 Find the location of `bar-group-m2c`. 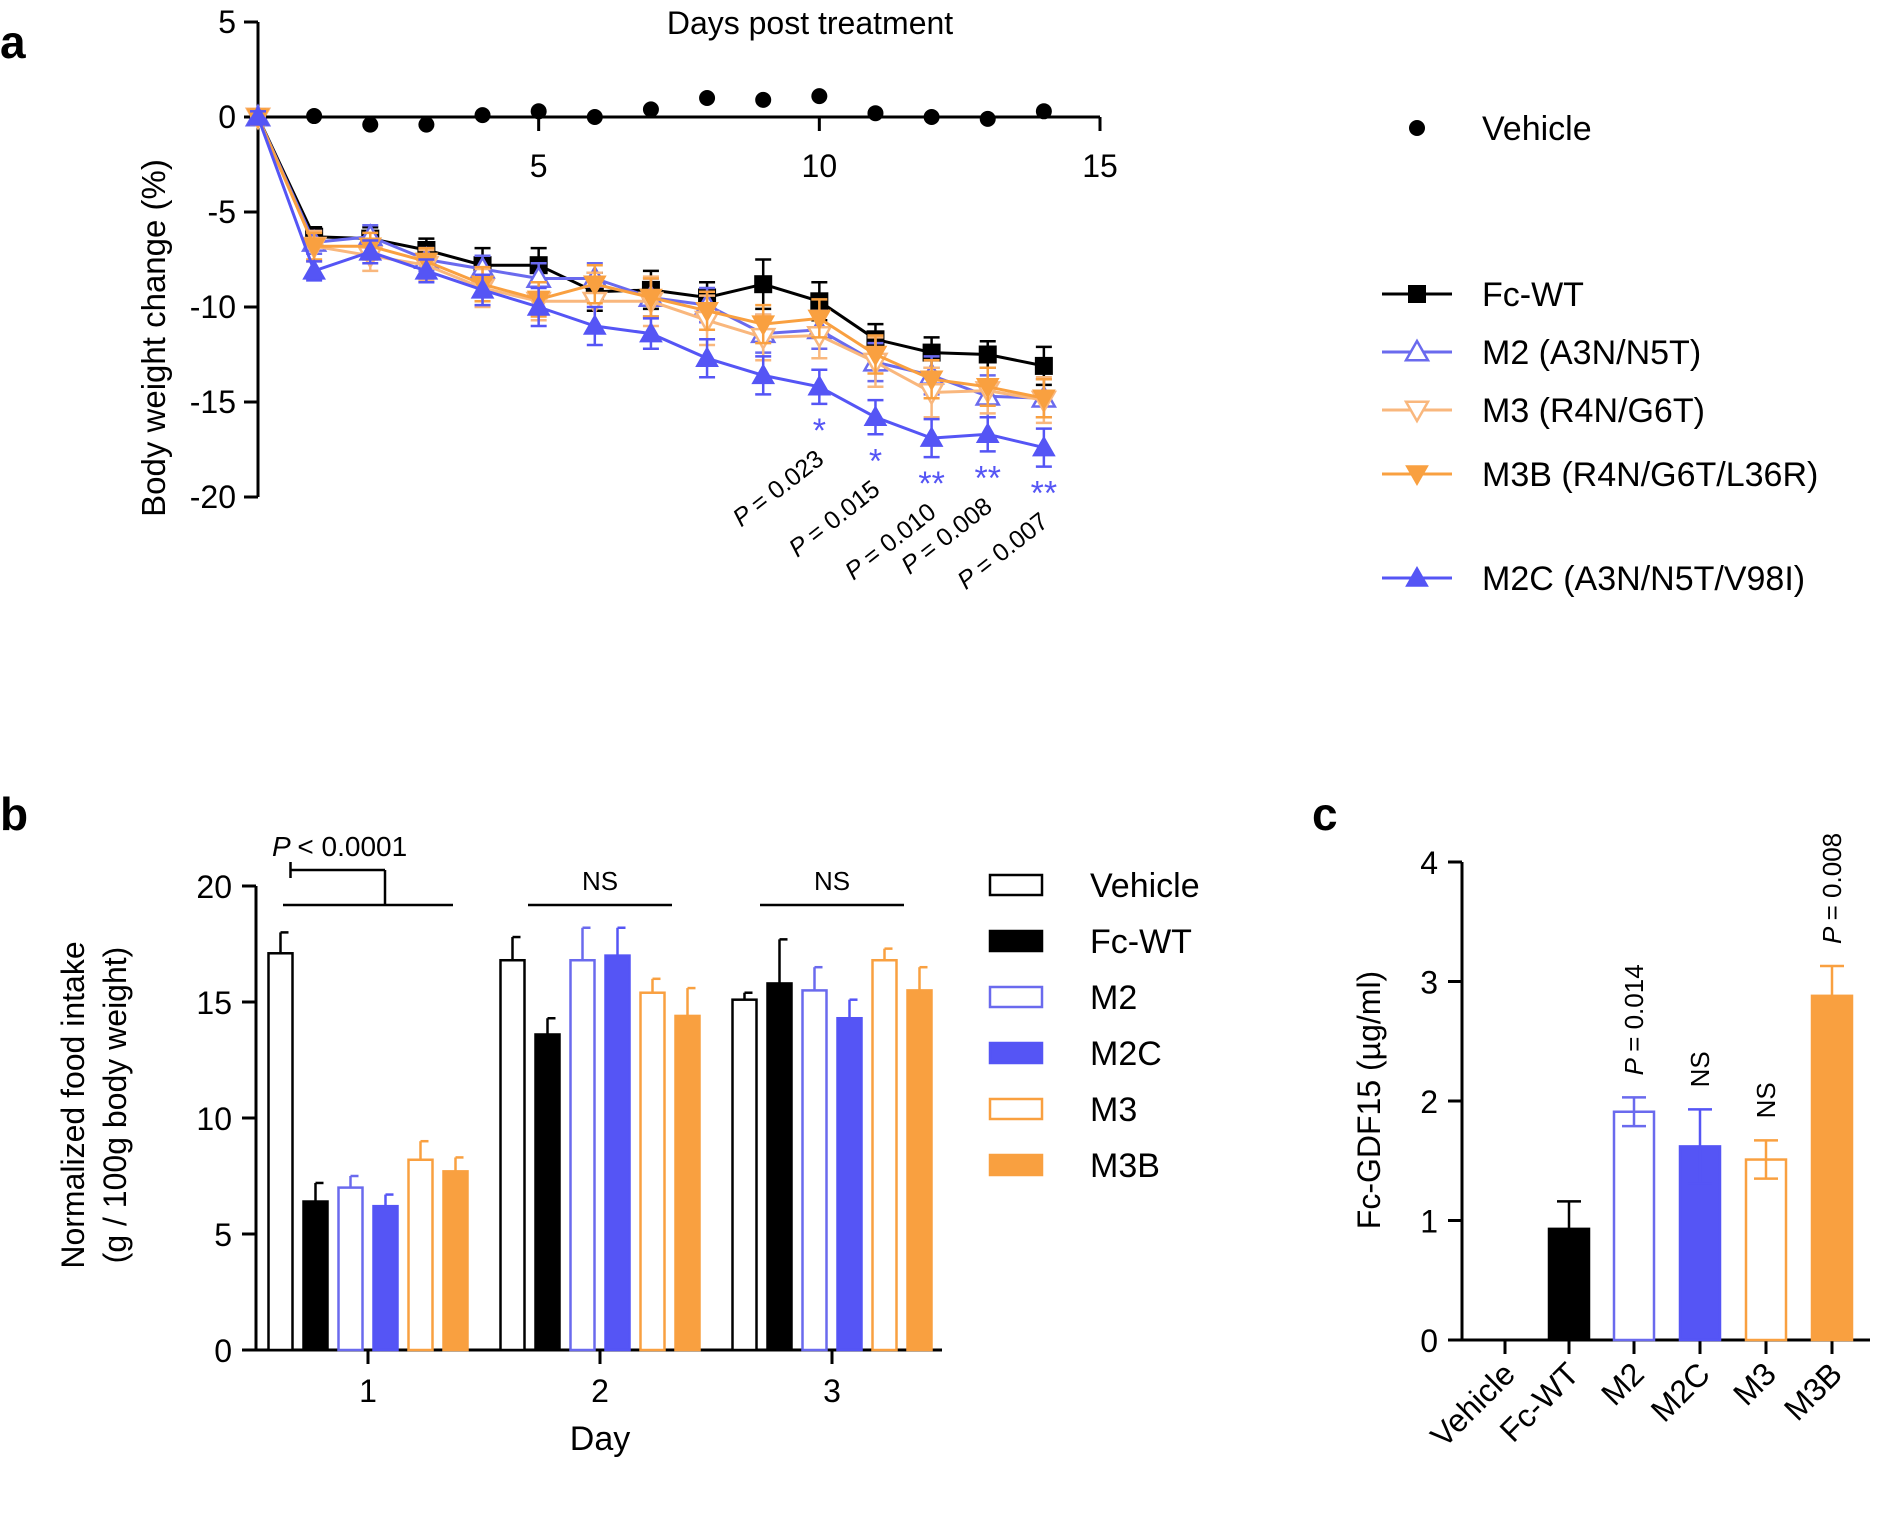

bar-group-m2c is located at coordinates (1700, 1225).